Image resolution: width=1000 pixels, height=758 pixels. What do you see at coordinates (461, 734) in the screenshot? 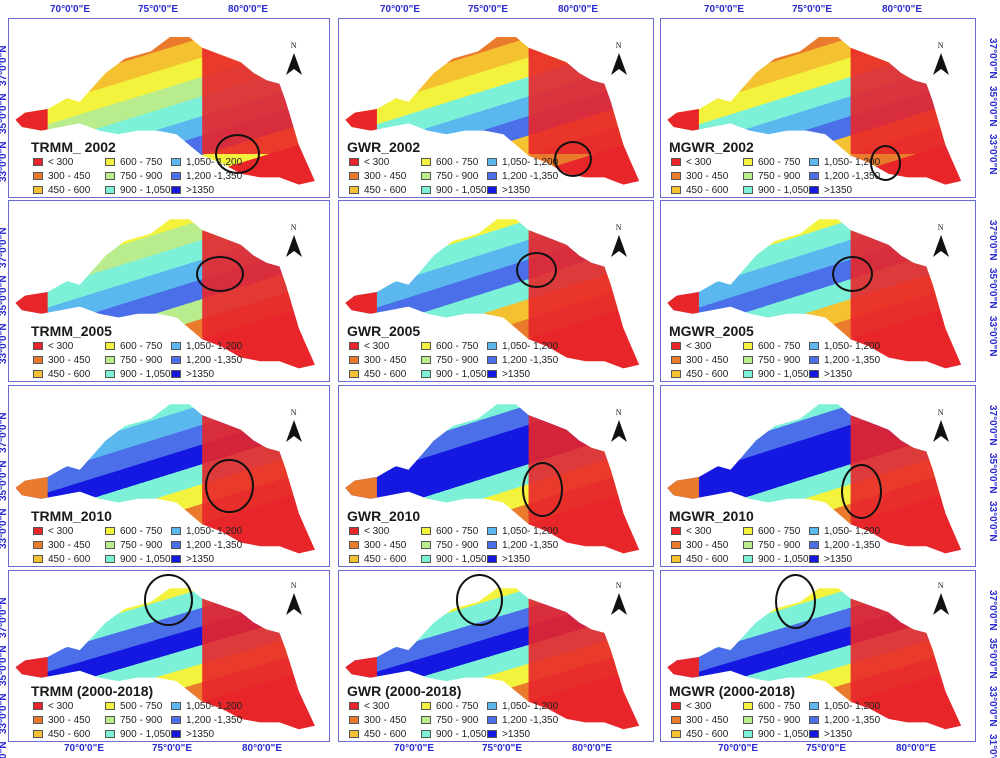
I see `legend-label: 900 - 1,050` at bounding box center [461, 734].